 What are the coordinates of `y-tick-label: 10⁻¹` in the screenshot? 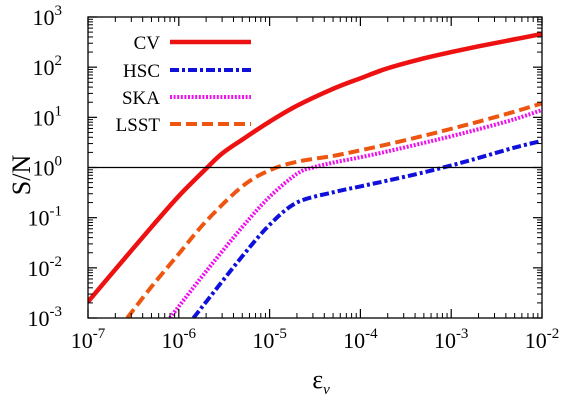 It's located at (45, 217).